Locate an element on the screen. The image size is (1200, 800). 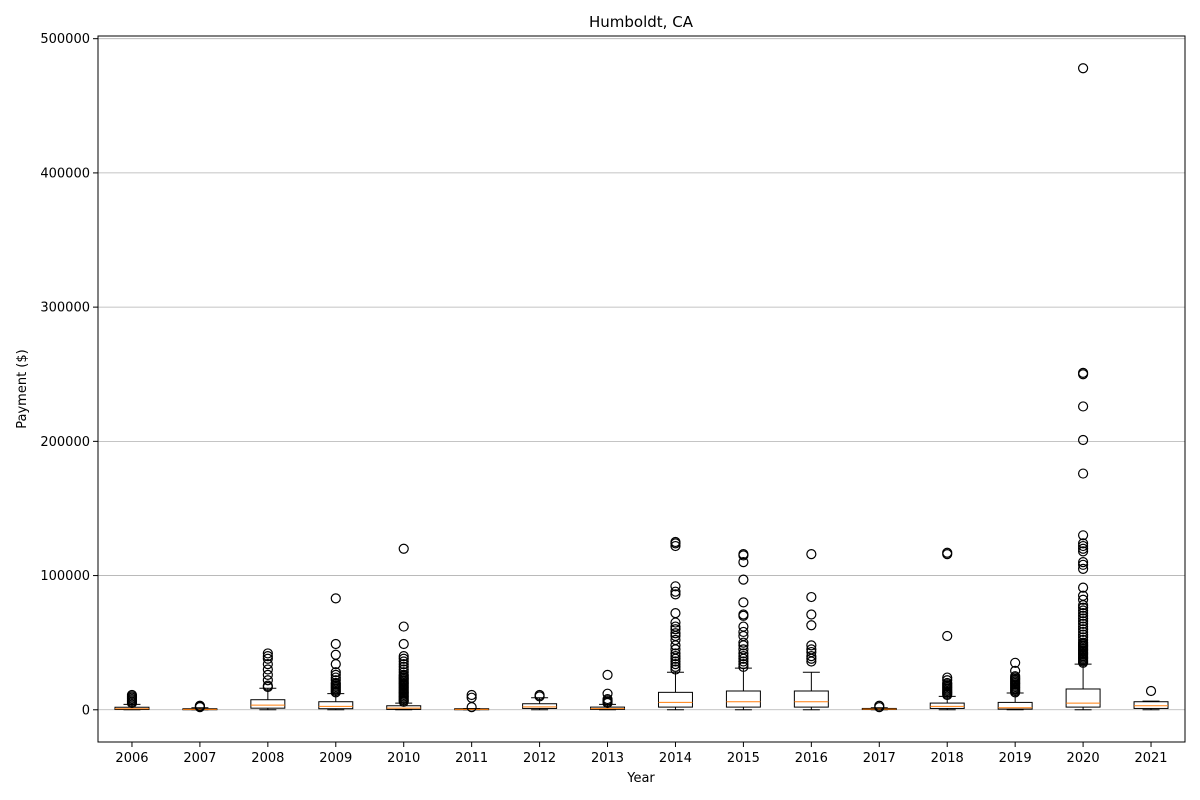
y-tick-label: 500000 is located at coordinates (65, 39).